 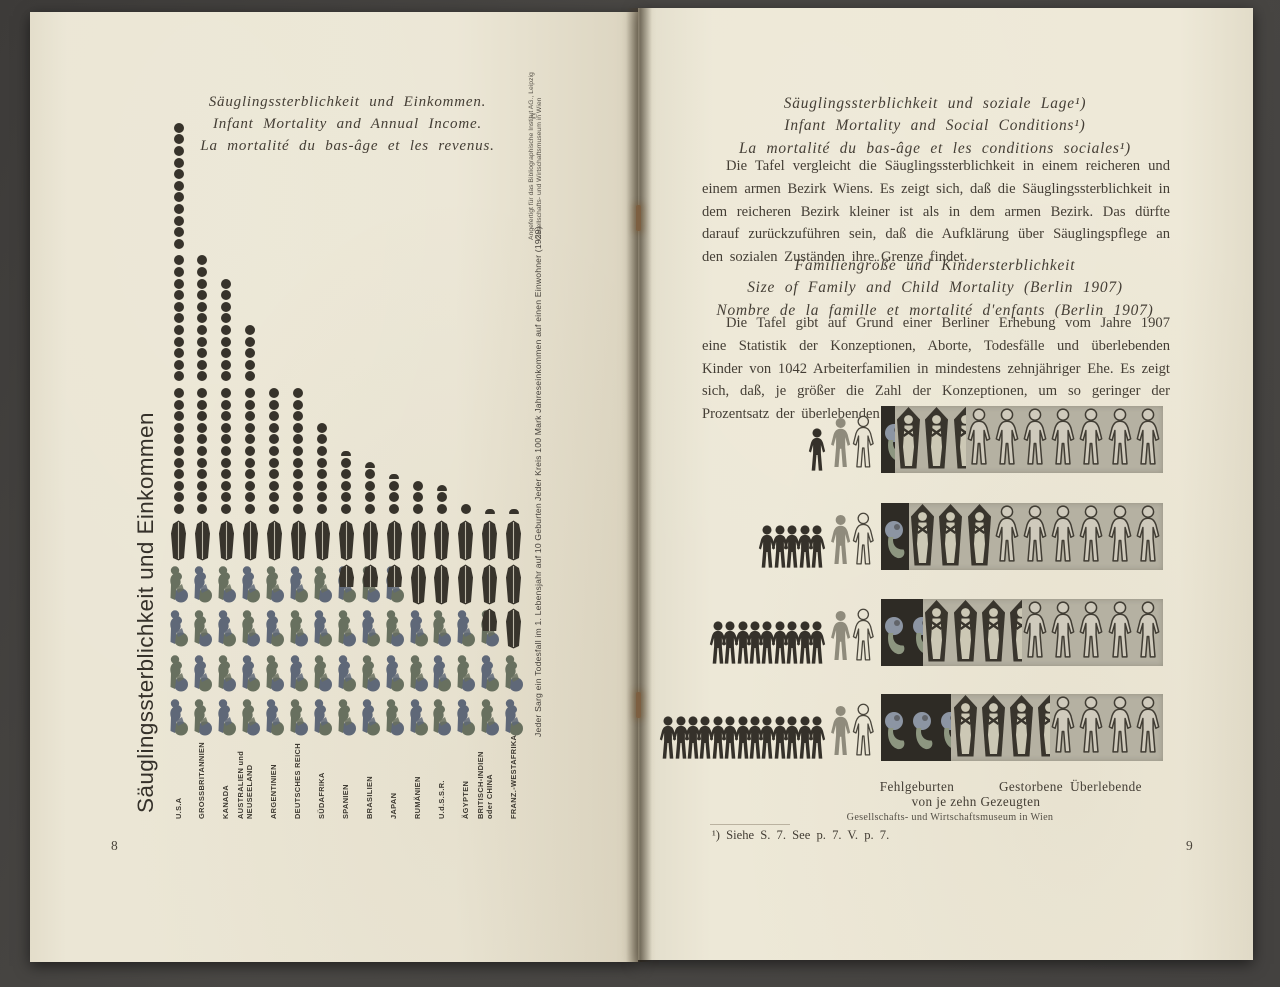 I want to click on country-label: SÜDAFRIKA, so click(x=322, y=795).